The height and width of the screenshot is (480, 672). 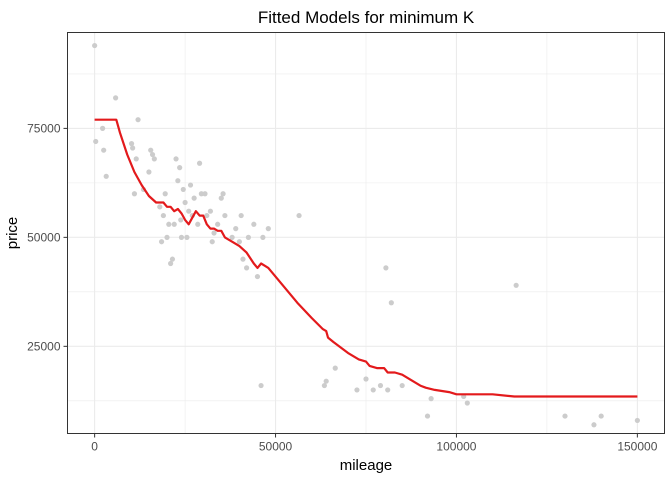 I want to click on x-tick-label: 100000, so click(x=456, y=447).